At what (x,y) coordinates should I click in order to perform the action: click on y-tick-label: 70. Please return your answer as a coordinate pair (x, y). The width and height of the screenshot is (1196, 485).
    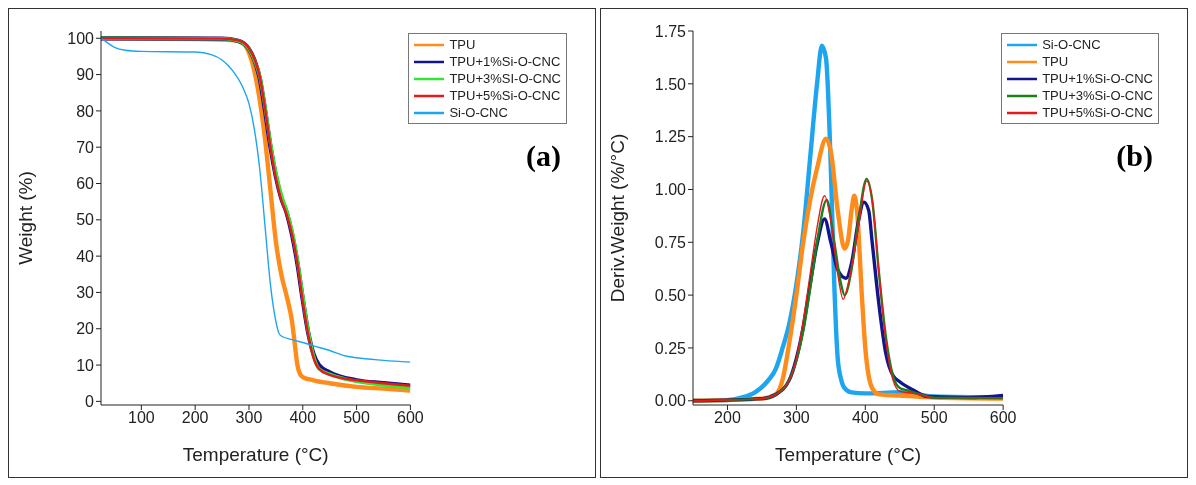
    Looking at the image, I should click on (85, 147).